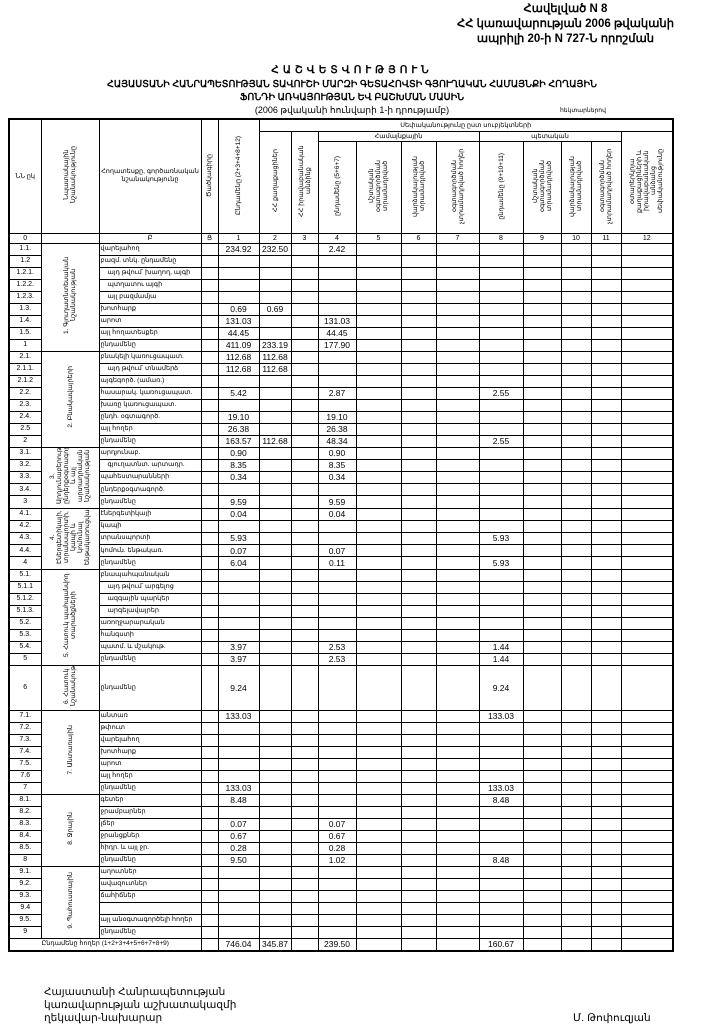 Image resolution: width=704 pixels, height=1027 pixels. Describe the element at coordinates (501, 441) in the screenshot. I see `value-cell-col8: 2.55` at that location.